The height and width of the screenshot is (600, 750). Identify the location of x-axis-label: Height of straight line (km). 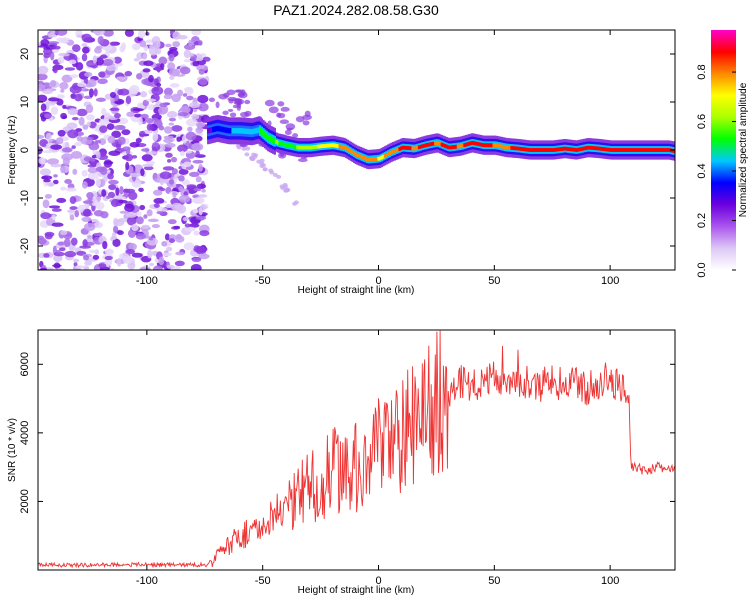
(356, 290).